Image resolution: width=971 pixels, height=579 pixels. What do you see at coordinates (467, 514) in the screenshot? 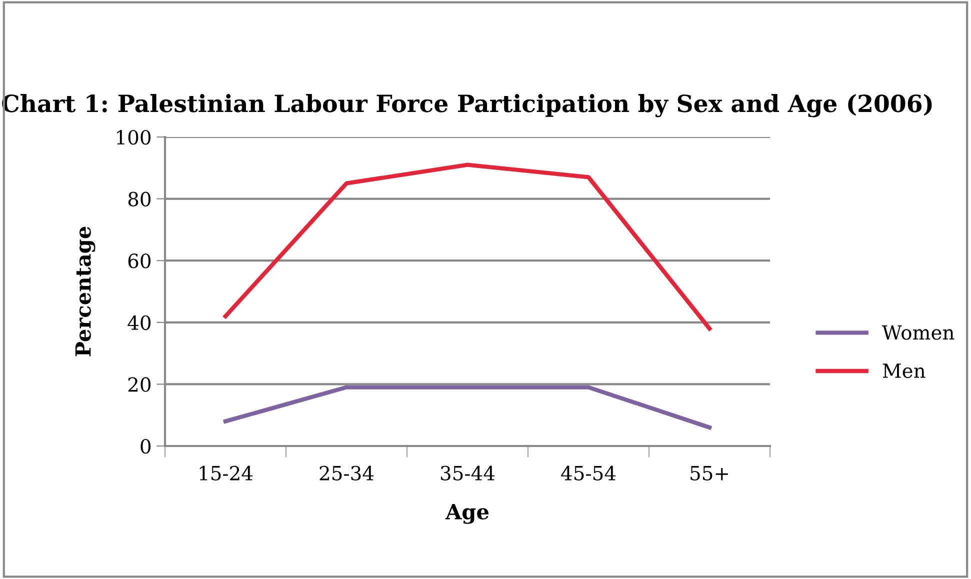
I see `x-axis-title: Age` at bounding box center [467, 514].